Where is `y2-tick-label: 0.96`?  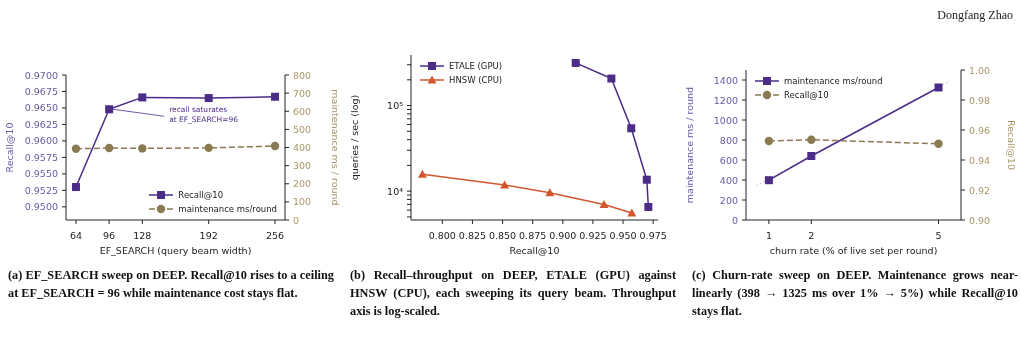
y2-tick-label: 0.96 is located at coordinates (980, 130).